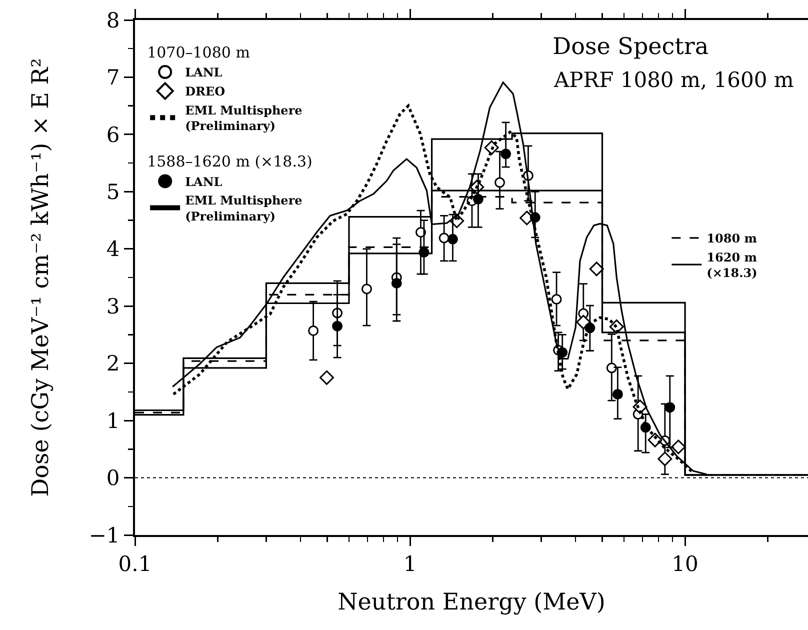  Describe the element at coordinates (229, 161) in the screenshot. I see `annotation: 1588–1620 m (×18.3)` at that location.